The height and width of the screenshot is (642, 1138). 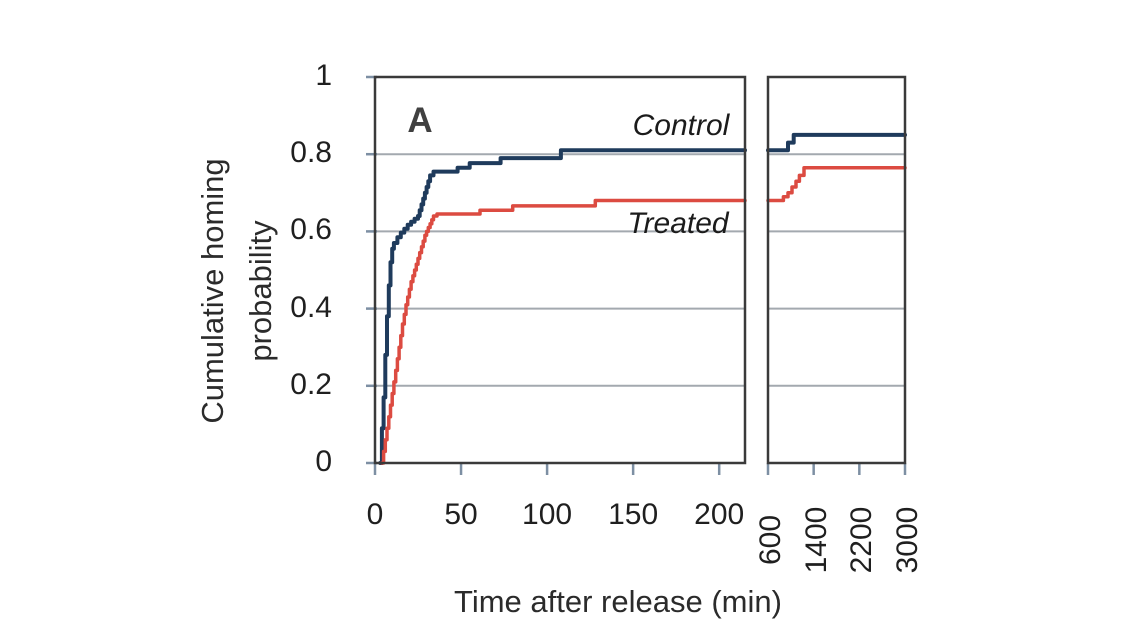 I want to click on x-tick-label: 0, so click(x=375, y=514).